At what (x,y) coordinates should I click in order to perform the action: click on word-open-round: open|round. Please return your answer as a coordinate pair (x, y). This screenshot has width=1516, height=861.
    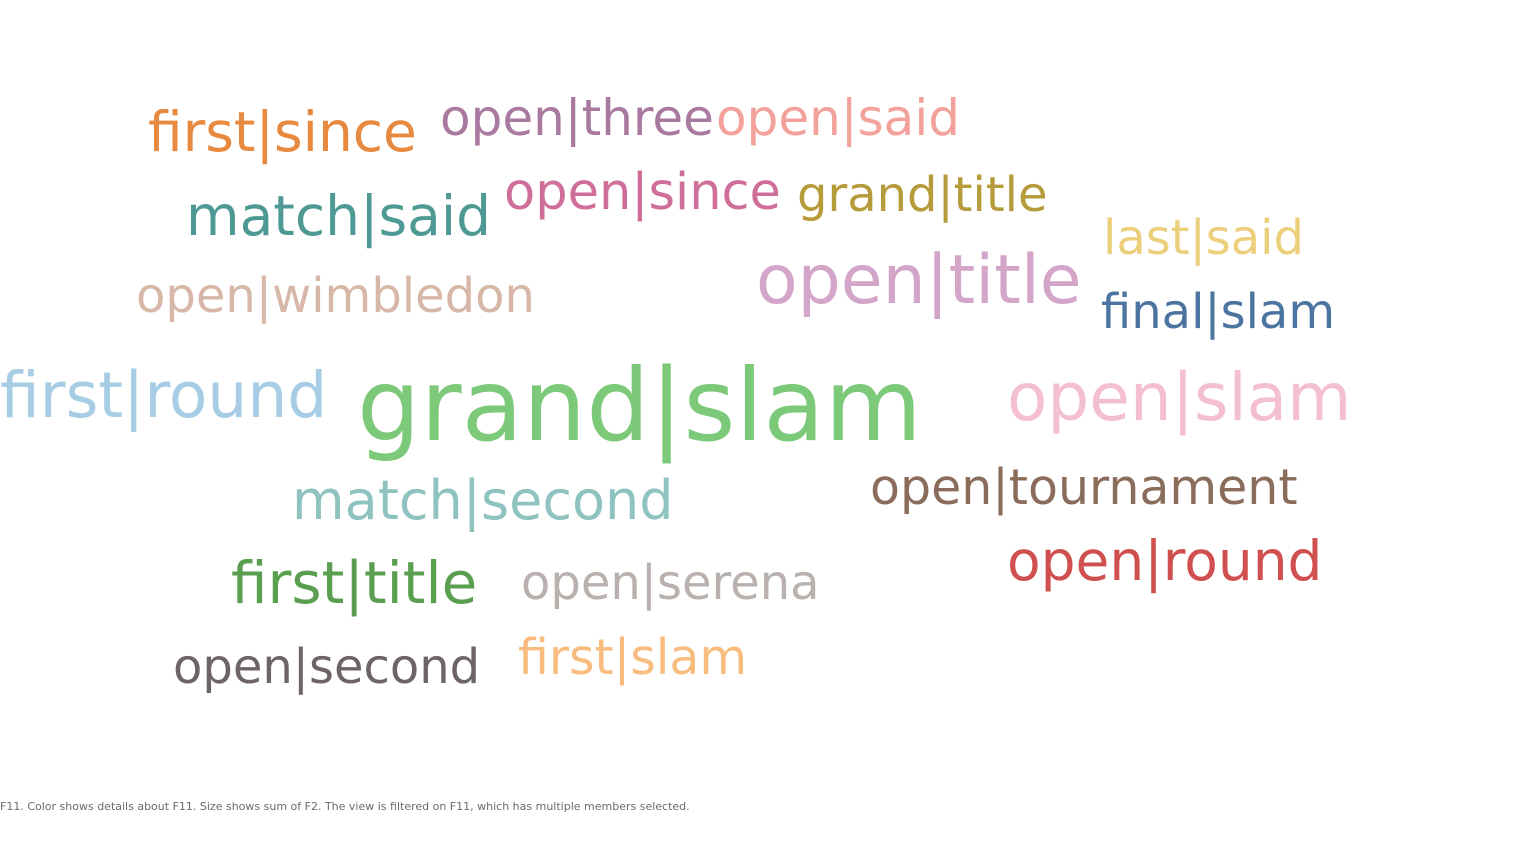
    Looking at the image, I should click on (1165, 561).